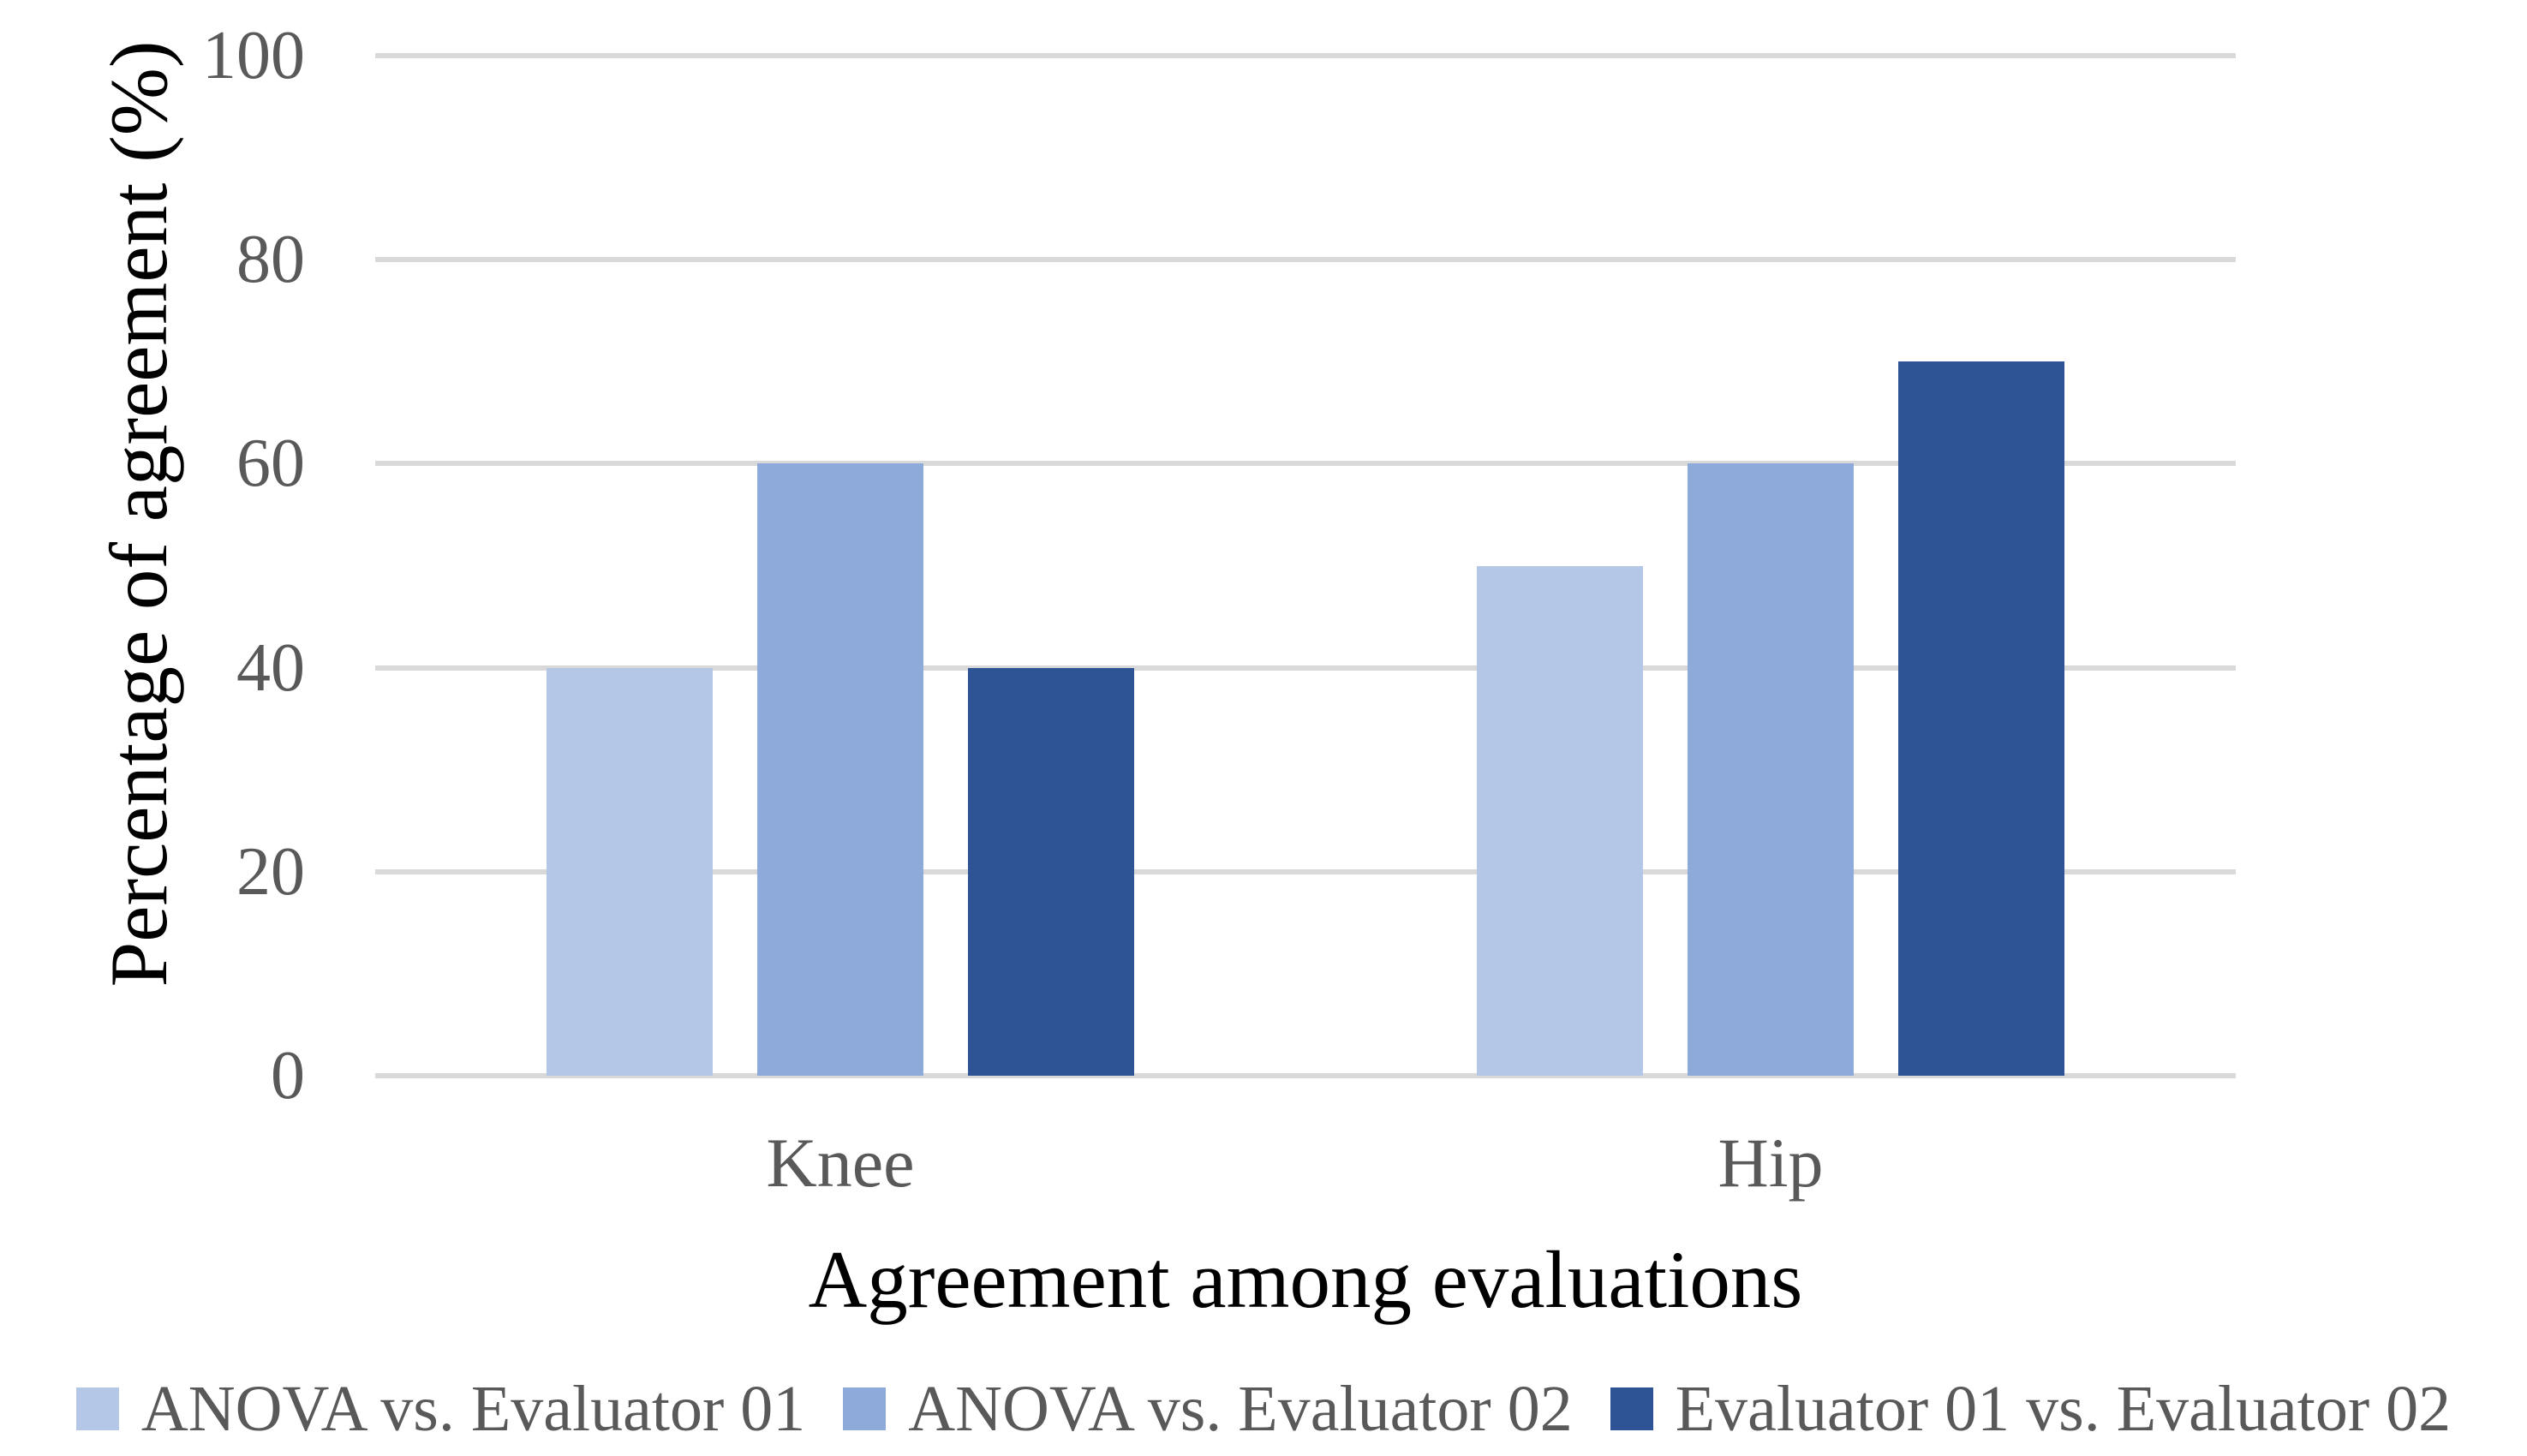  I want to click on legend-entry-2: ANOVA vs. Evaluator 02, so click(1208, 1409).